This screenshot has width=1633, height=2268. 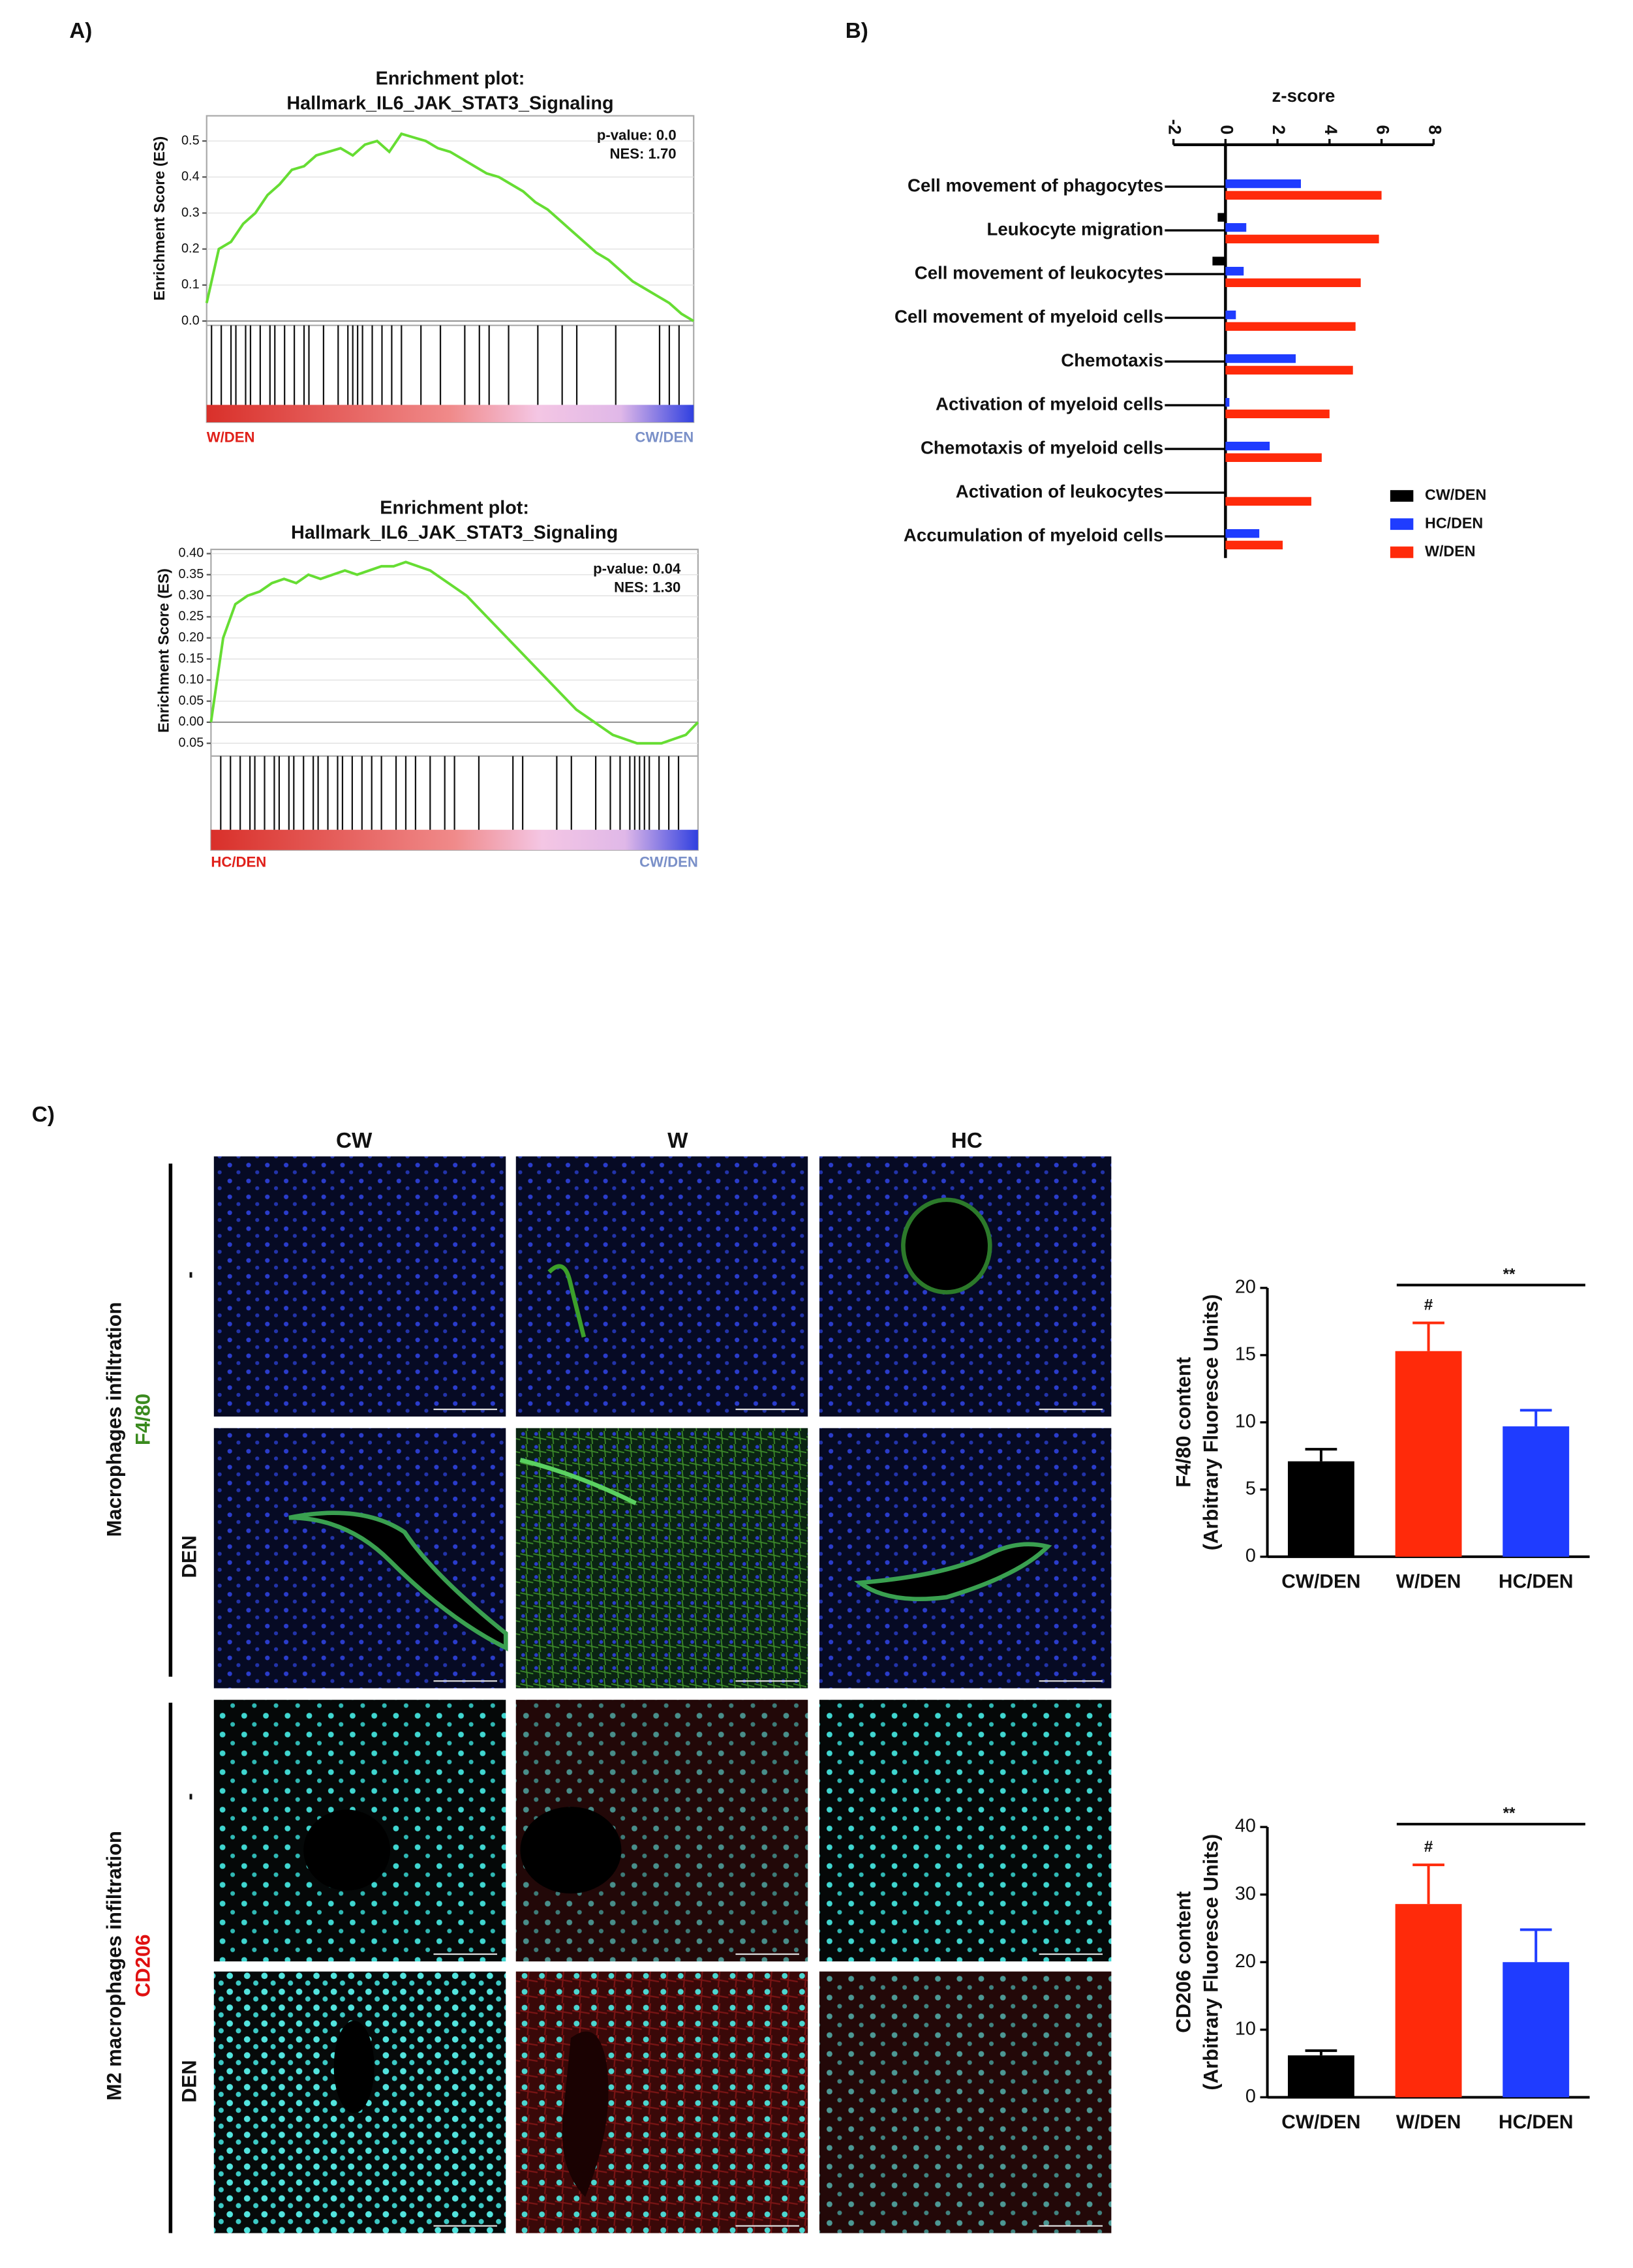 What do you see at coordinates (1049, 403) in the screenshot?
I see `category-label: Activation of myeloid cells` at bounding box center [1049, 403].